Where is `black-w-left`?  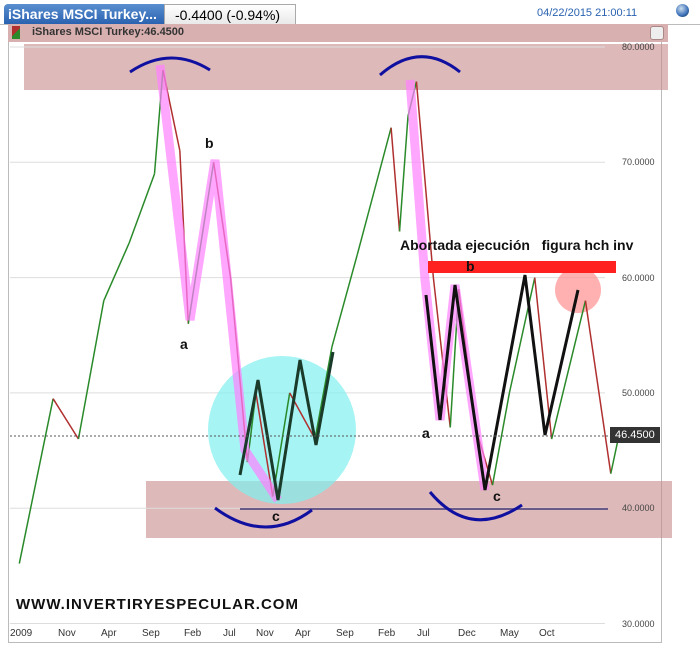
black-w-left is located at coordinates (286, 426).